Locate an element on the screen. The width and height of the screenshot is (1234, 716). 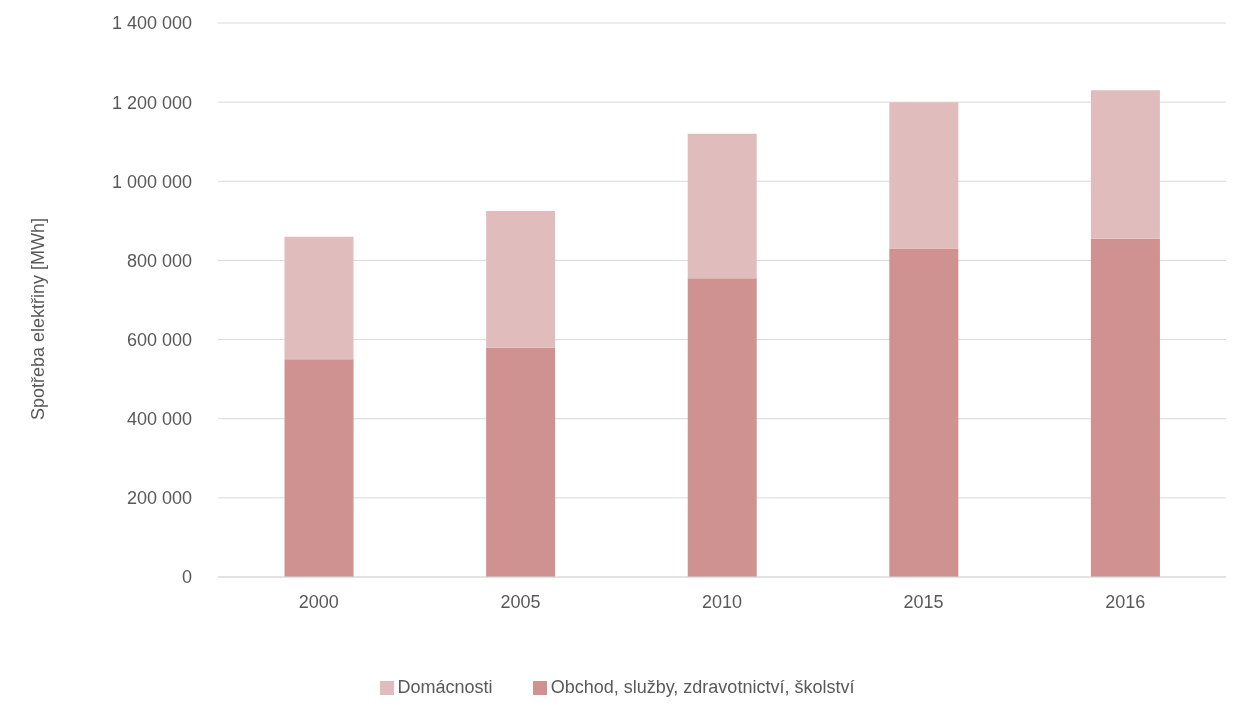
y-tick-label: 1 200 000 is located at coordinates (151, 102).